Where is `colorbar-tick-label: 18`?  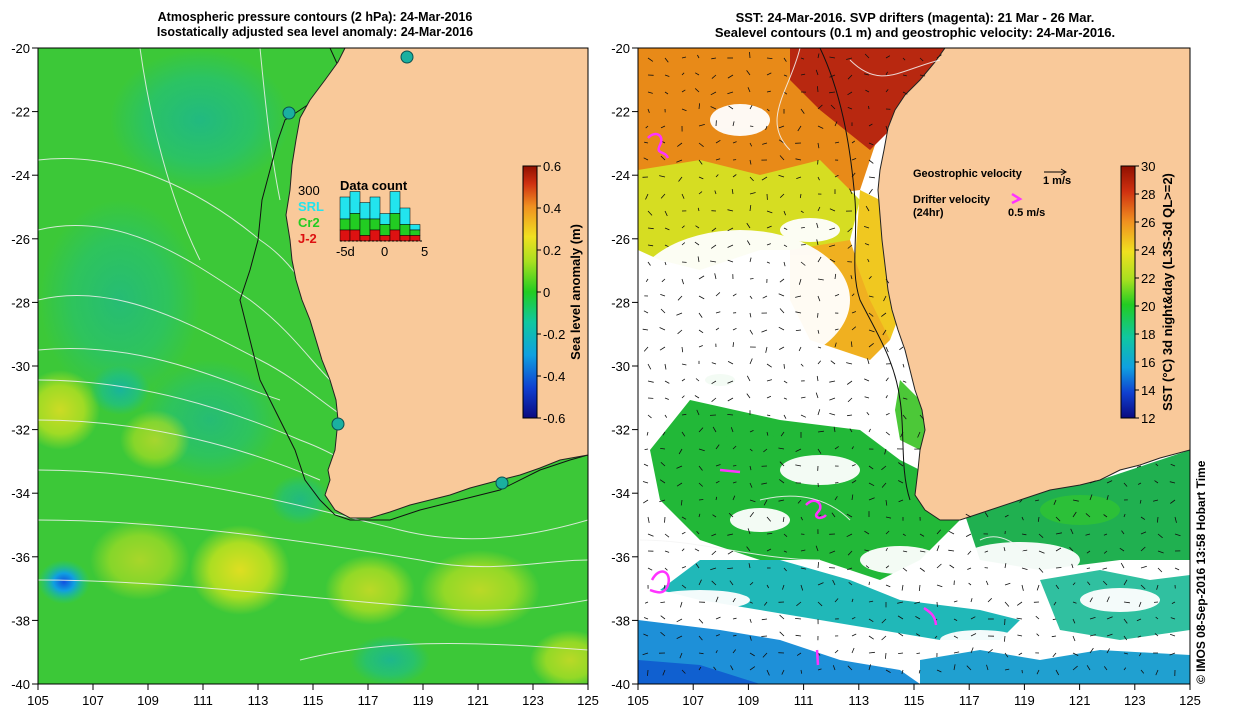
colorbar-tick-label: 18 is located at coordinates (1148, 334).